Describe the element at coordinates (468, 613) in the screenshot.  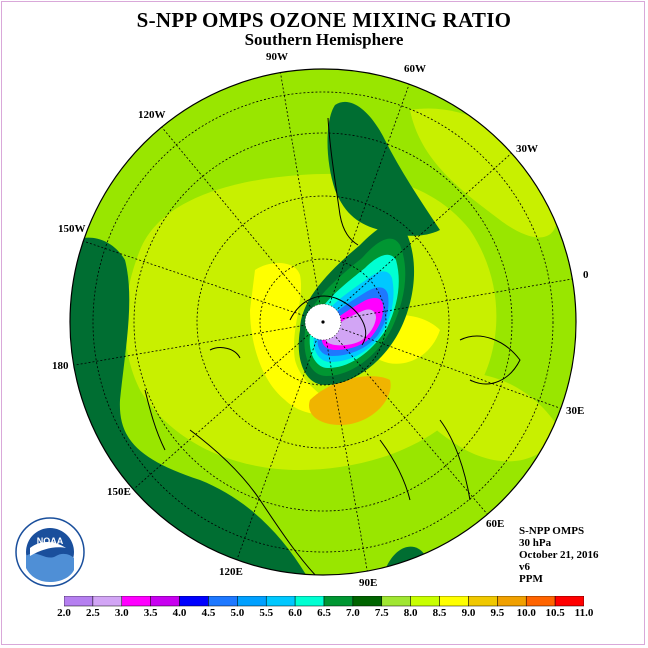
I see `colorbar-tick-label: 9.0` at that location.